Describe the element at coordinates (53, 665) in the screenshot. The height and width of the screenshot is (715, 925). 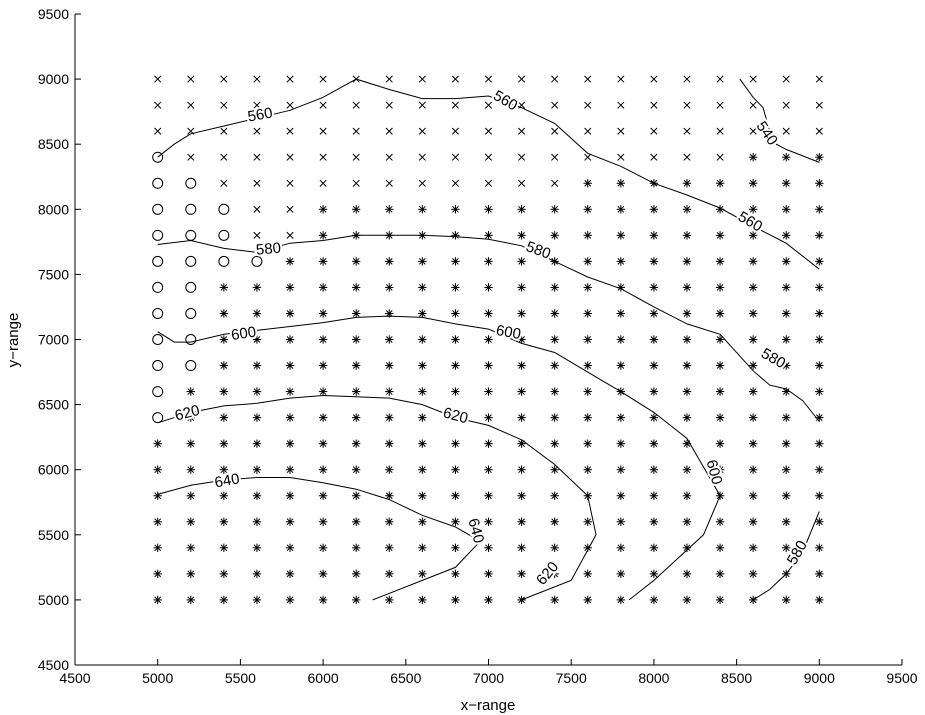
I see `y-tick-label: 4500` at that location.